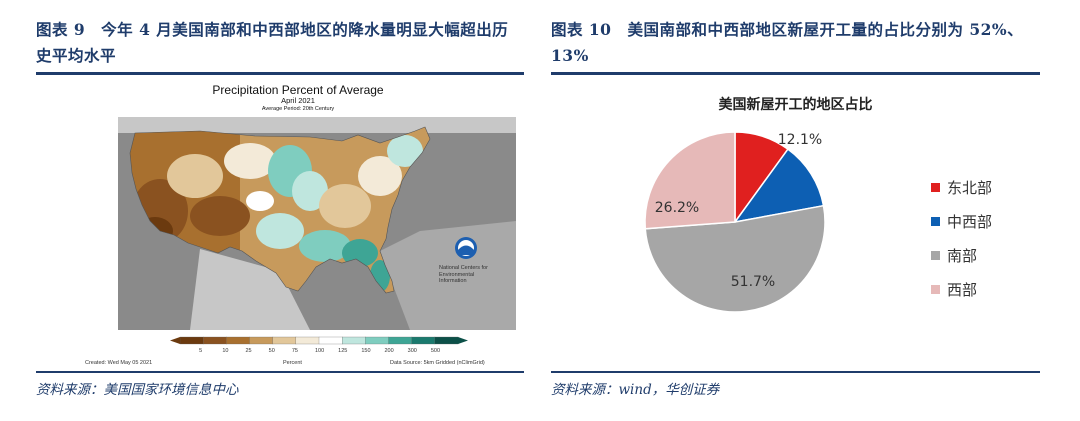 The width and height of the screenshot is (1080, 421). I want to click on bottom-rule-left, so click(280, 372).